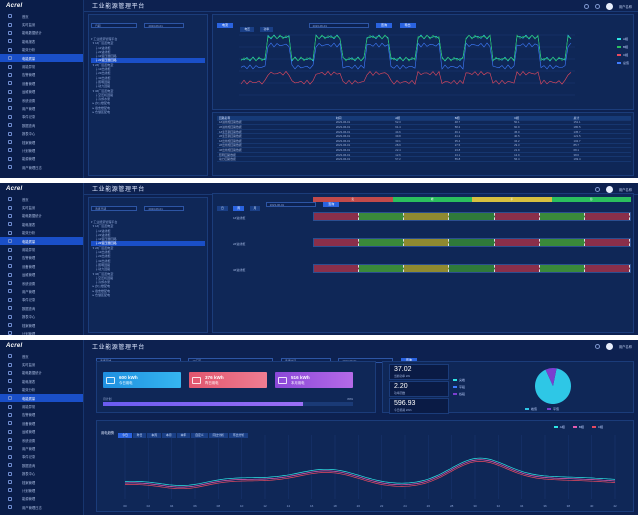 This screenshot has width=638, height=515. What do you see at coordinates (148, 60) in the screenshot?
I see `tree-node: ├ 2#变压器回路` at bounding box center [148, 60].